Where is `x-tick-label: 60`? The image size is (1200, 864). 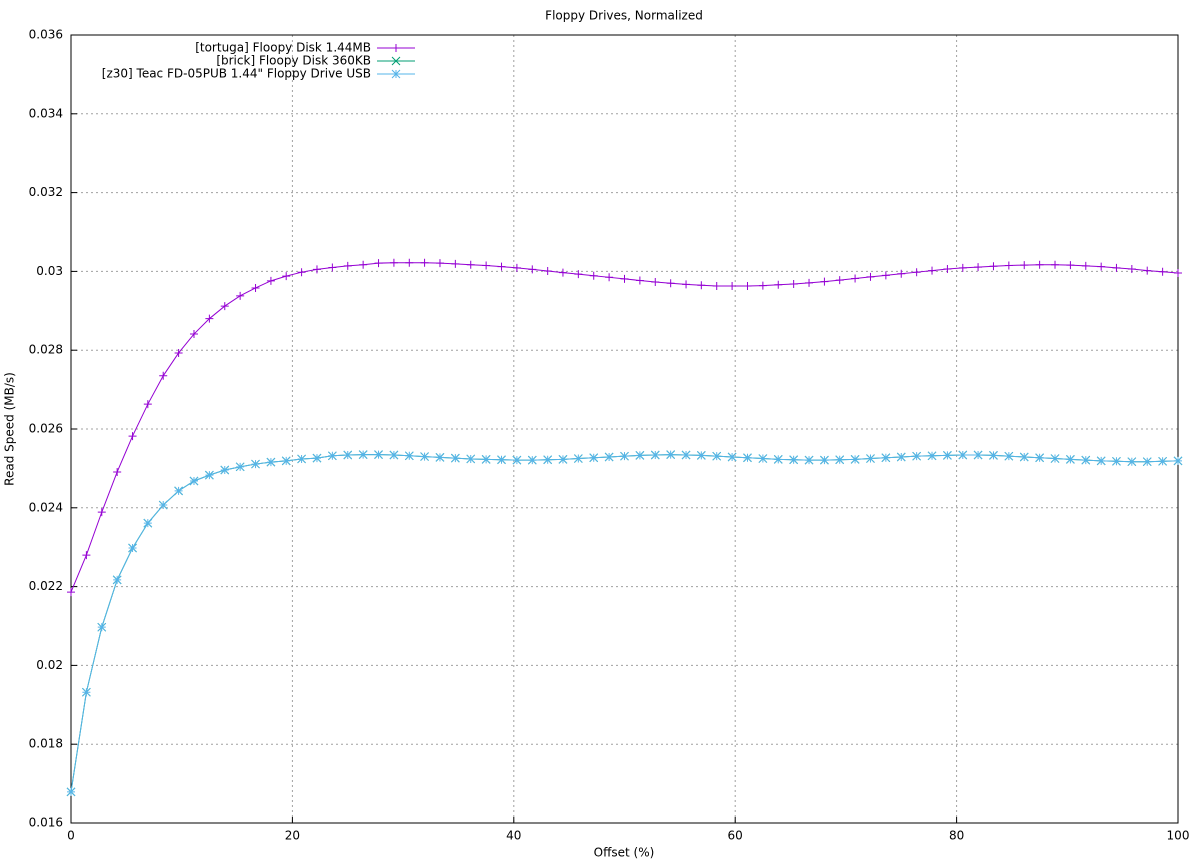 x-tick-label: 60 is located at coordinates (735, 836).